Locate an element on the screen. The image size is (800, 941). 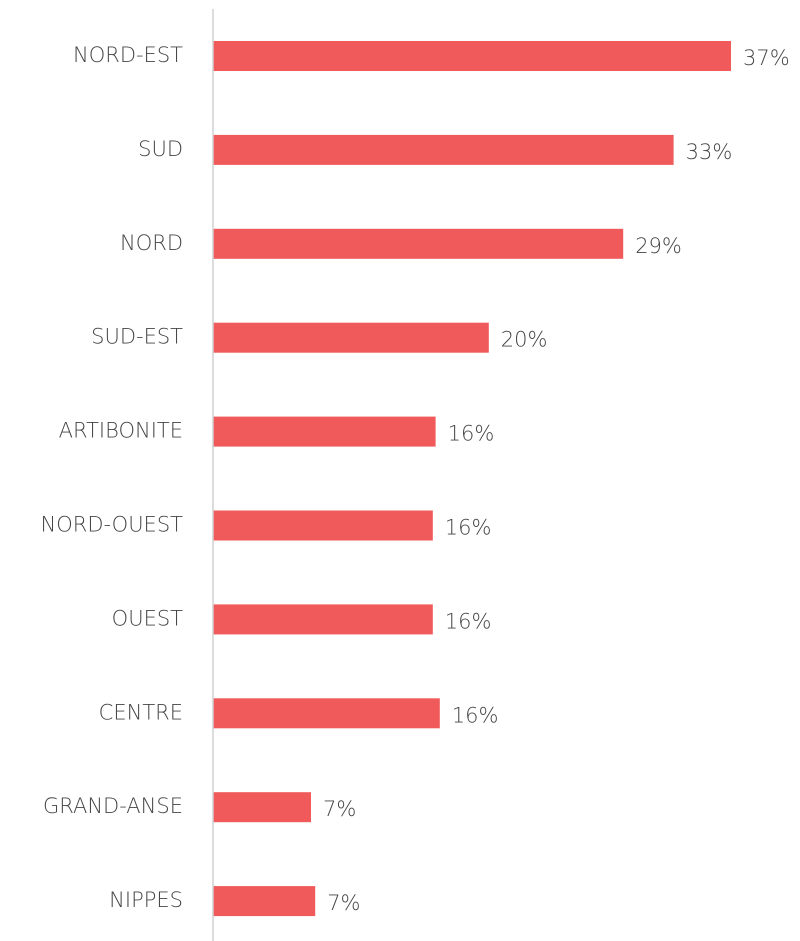
category-label: NORD-OUEST is located at coordinates (112, 525).